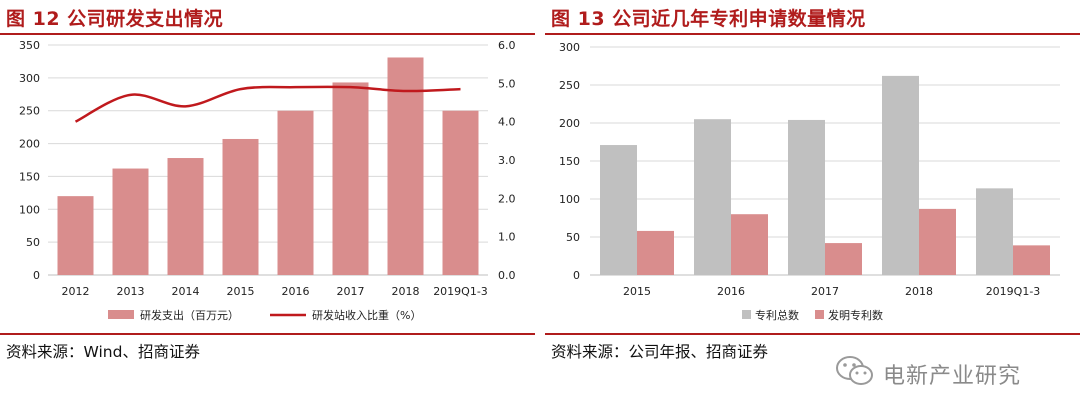  I want to click on y2-axis-tick-label: 5.0, so click(507, 83).